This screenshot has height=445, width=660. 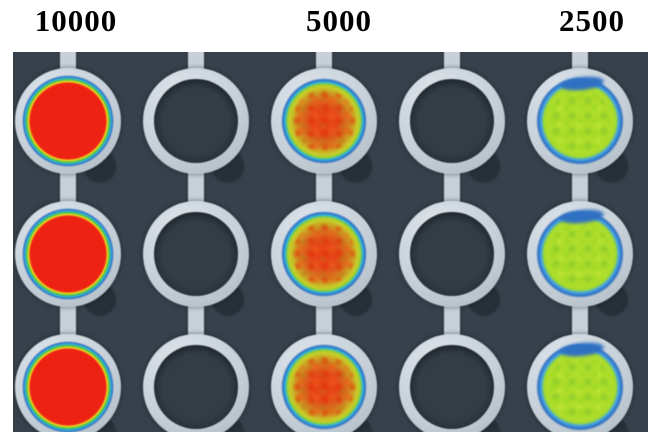 What do you see at coordinates (76, 20) in the screenshot?
I see `concentration-label-10000: 10000` at bounding box center [76, 20].